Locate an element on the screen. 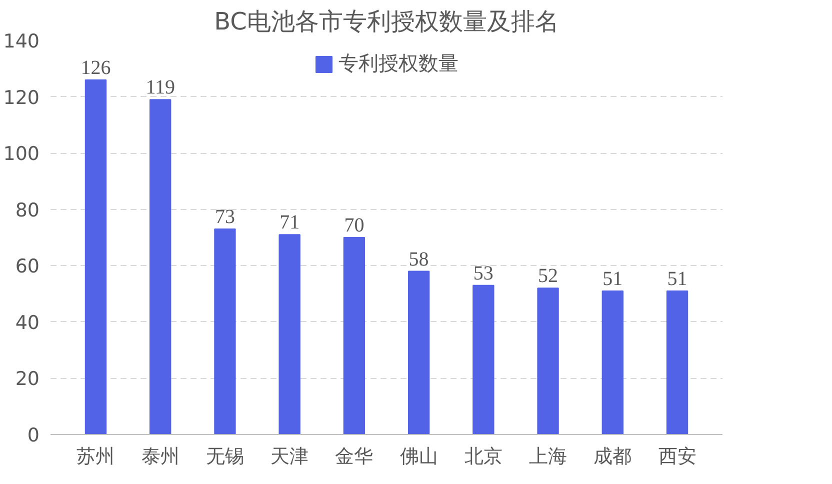  x-tick-label: 金华 is located at coordinates (354, 457).